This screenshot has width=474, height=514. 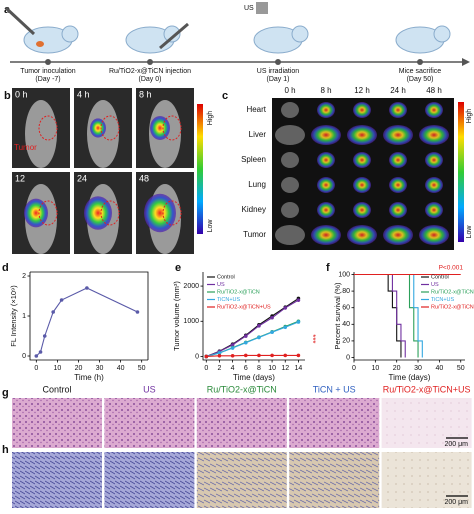 I want to click on panel-label: d, so click(x=5, y=268).